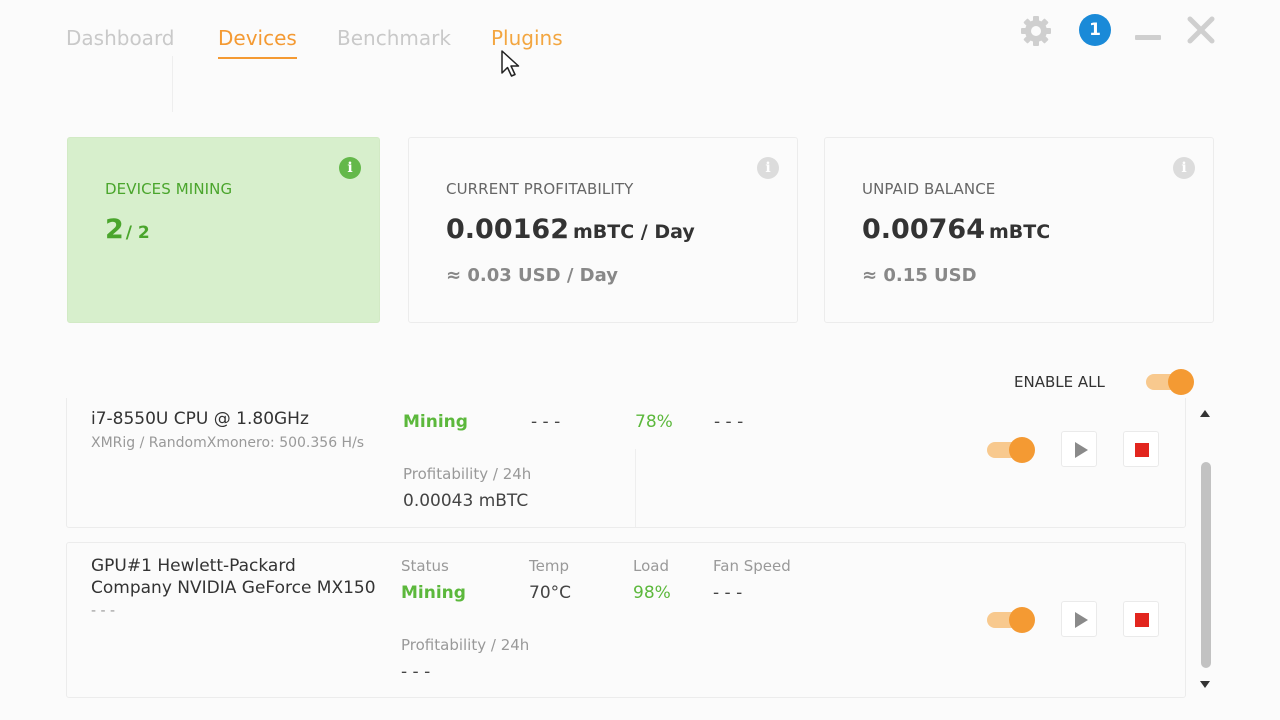 This screenshot has width=1280, height=720. Describe the element at coordinates (1201, 30) in the screenshot. I see `close-icon` at that location.